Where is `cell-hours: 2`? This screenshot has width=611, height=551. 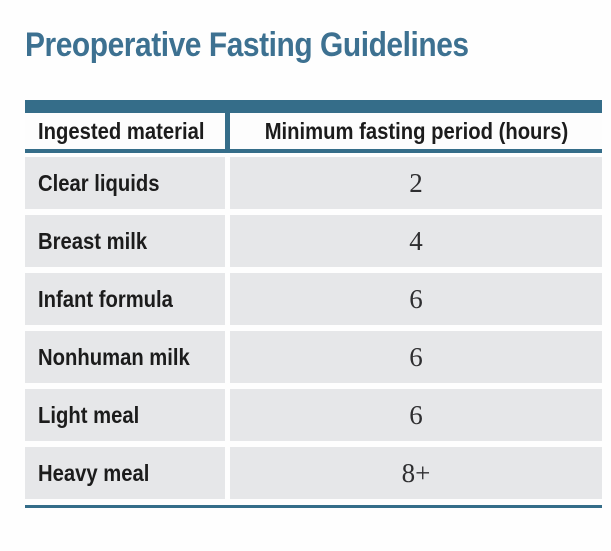 cell-hours: 2 is located at coordinates (416, 183).